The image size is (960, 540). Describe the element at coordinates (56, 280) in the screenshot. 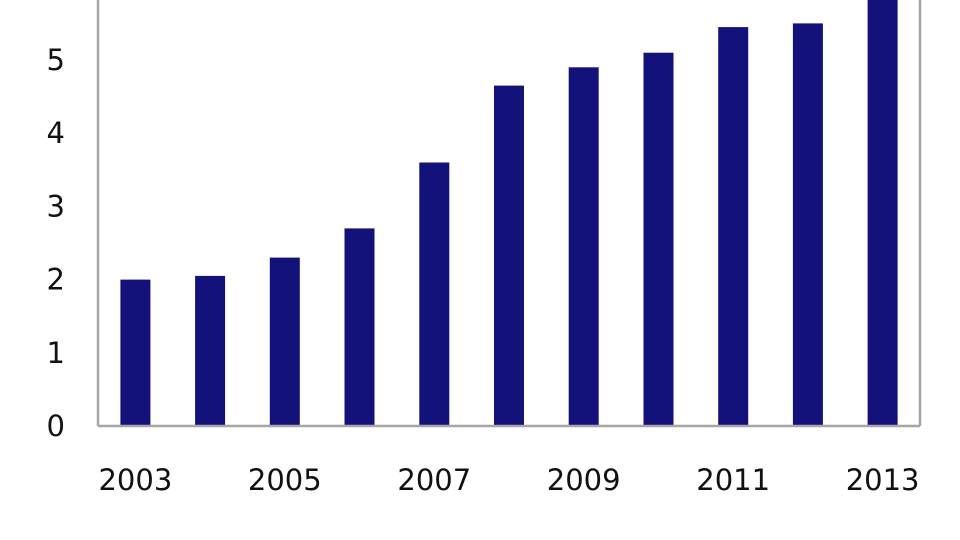

I see `y-tick-label: 2` at that location.